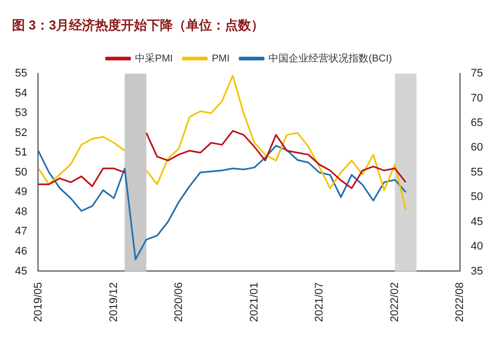 Image resolution: width=500 pixels, height=337 pixels. What do you see at coordinates (138, 24) in the screenshot?
I see `chart-title: 图 3：3月经济热度开始下降（单位：点数）` at bounding box center [138, 24].